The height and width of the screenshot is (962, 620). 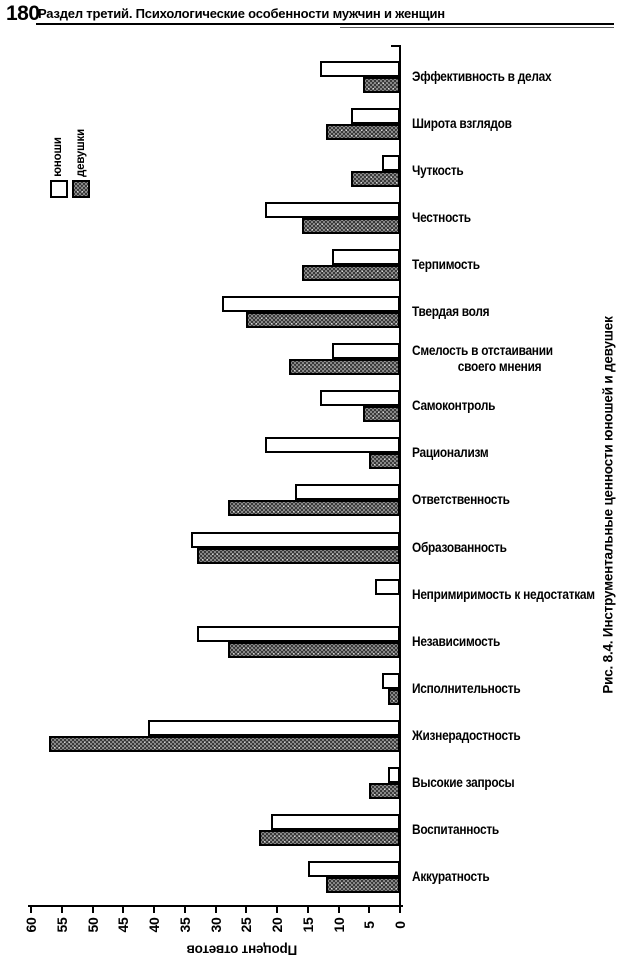 I want to click on category-label: Аккуратность, so click(x=451, y=876).